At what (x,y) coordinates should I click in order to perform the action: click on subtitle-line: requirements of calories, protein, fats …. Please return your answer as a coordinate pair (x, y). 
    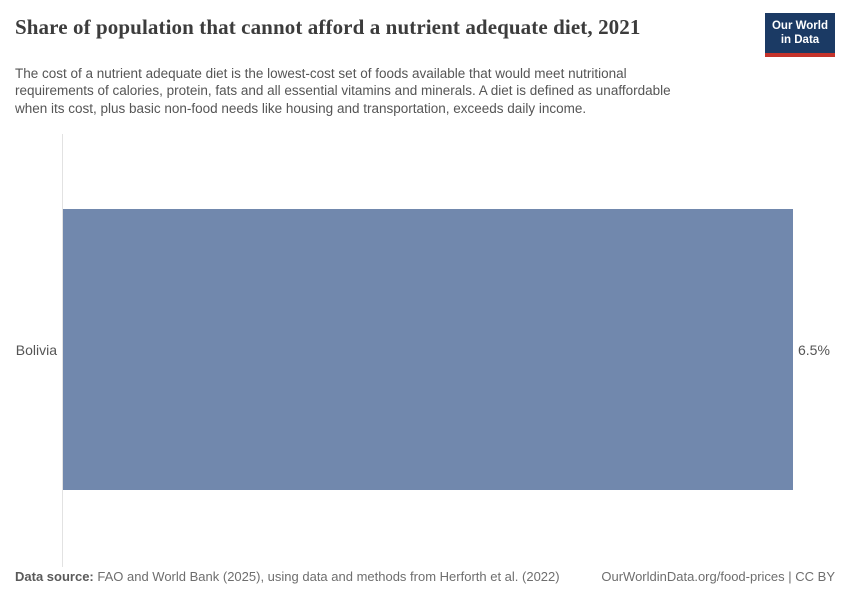
    Looking at the image, I should click on (343, 91).